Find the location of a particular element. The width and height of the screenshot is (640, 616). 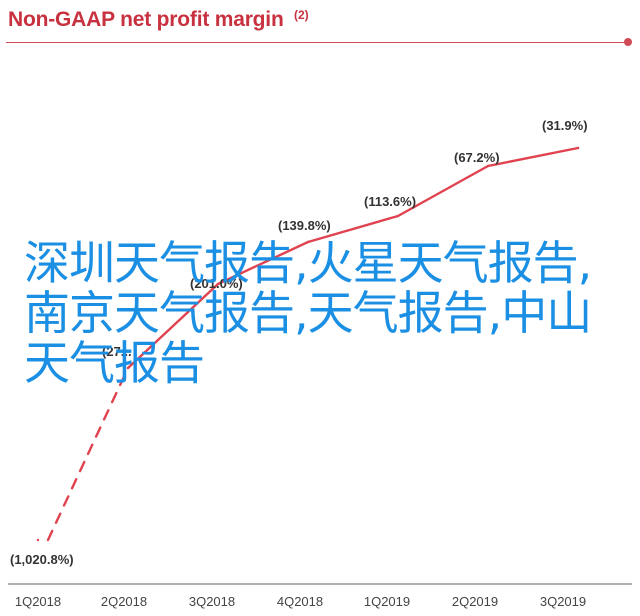

data-label-2Q2019: (67.2%) is located at coordinates (477, 157).